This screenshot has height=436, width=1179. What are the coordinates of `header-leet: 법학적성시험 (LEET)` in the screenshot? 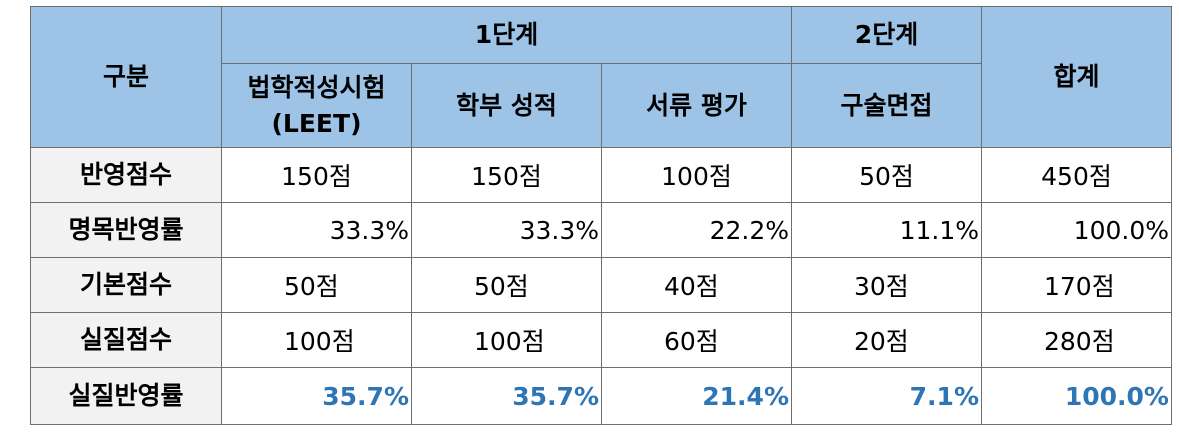 It's located at (316, 105).